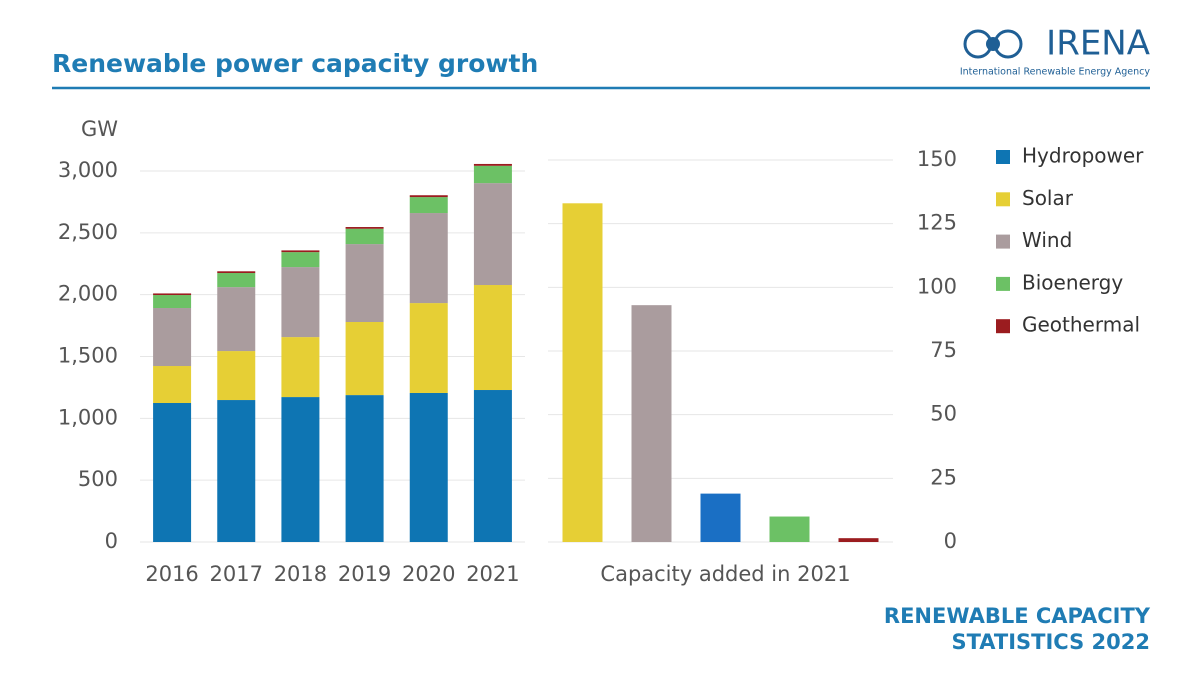 The image size is (1200, 676). Describe the element at coordinates (1072, 282) in the screenshot. I see `legend-label: Bioenergy` at that location.